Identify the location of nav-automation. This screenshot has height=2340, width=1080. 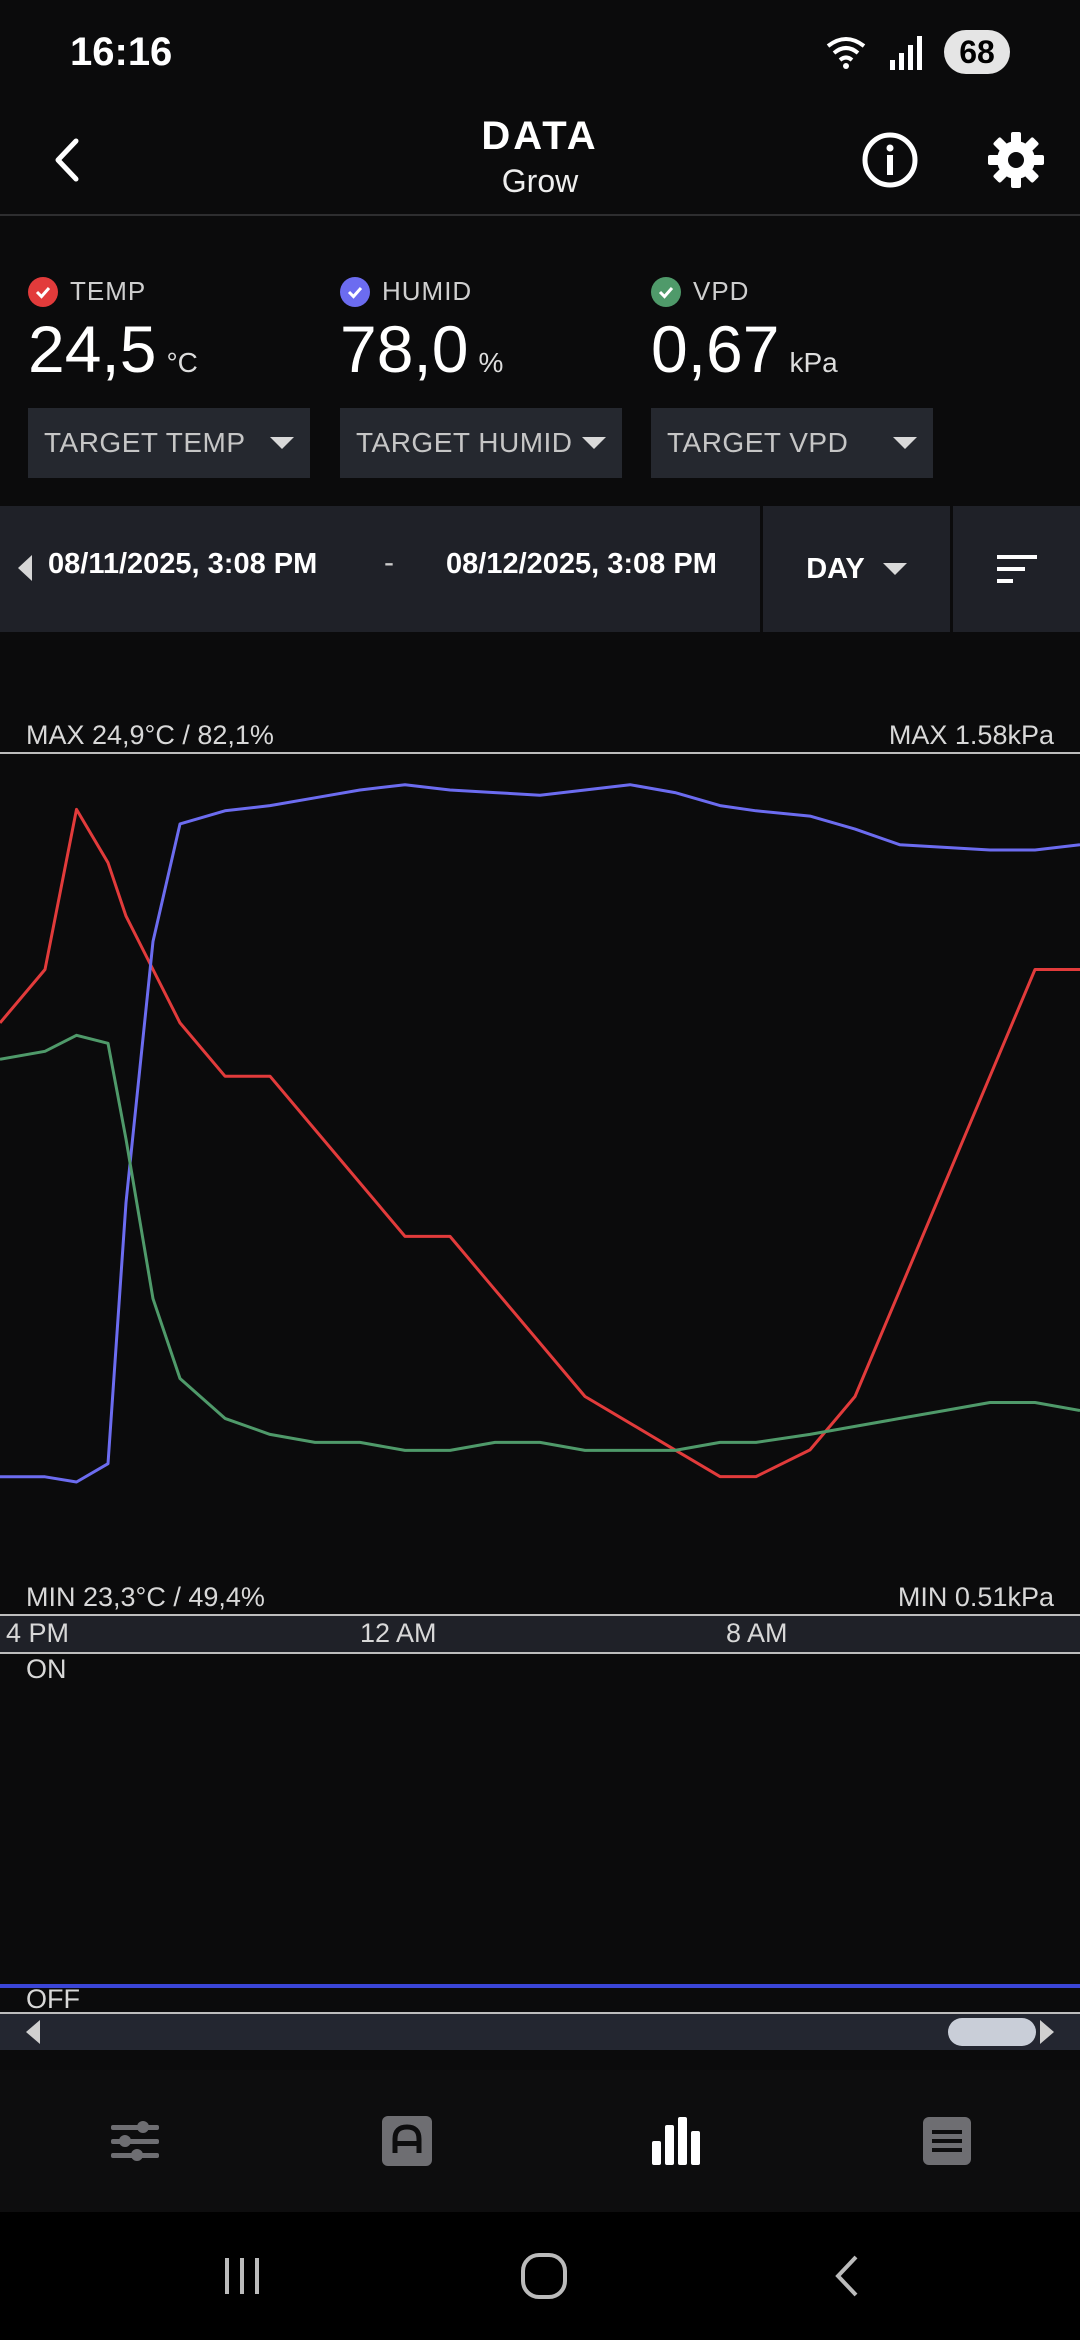
(407, 2141).